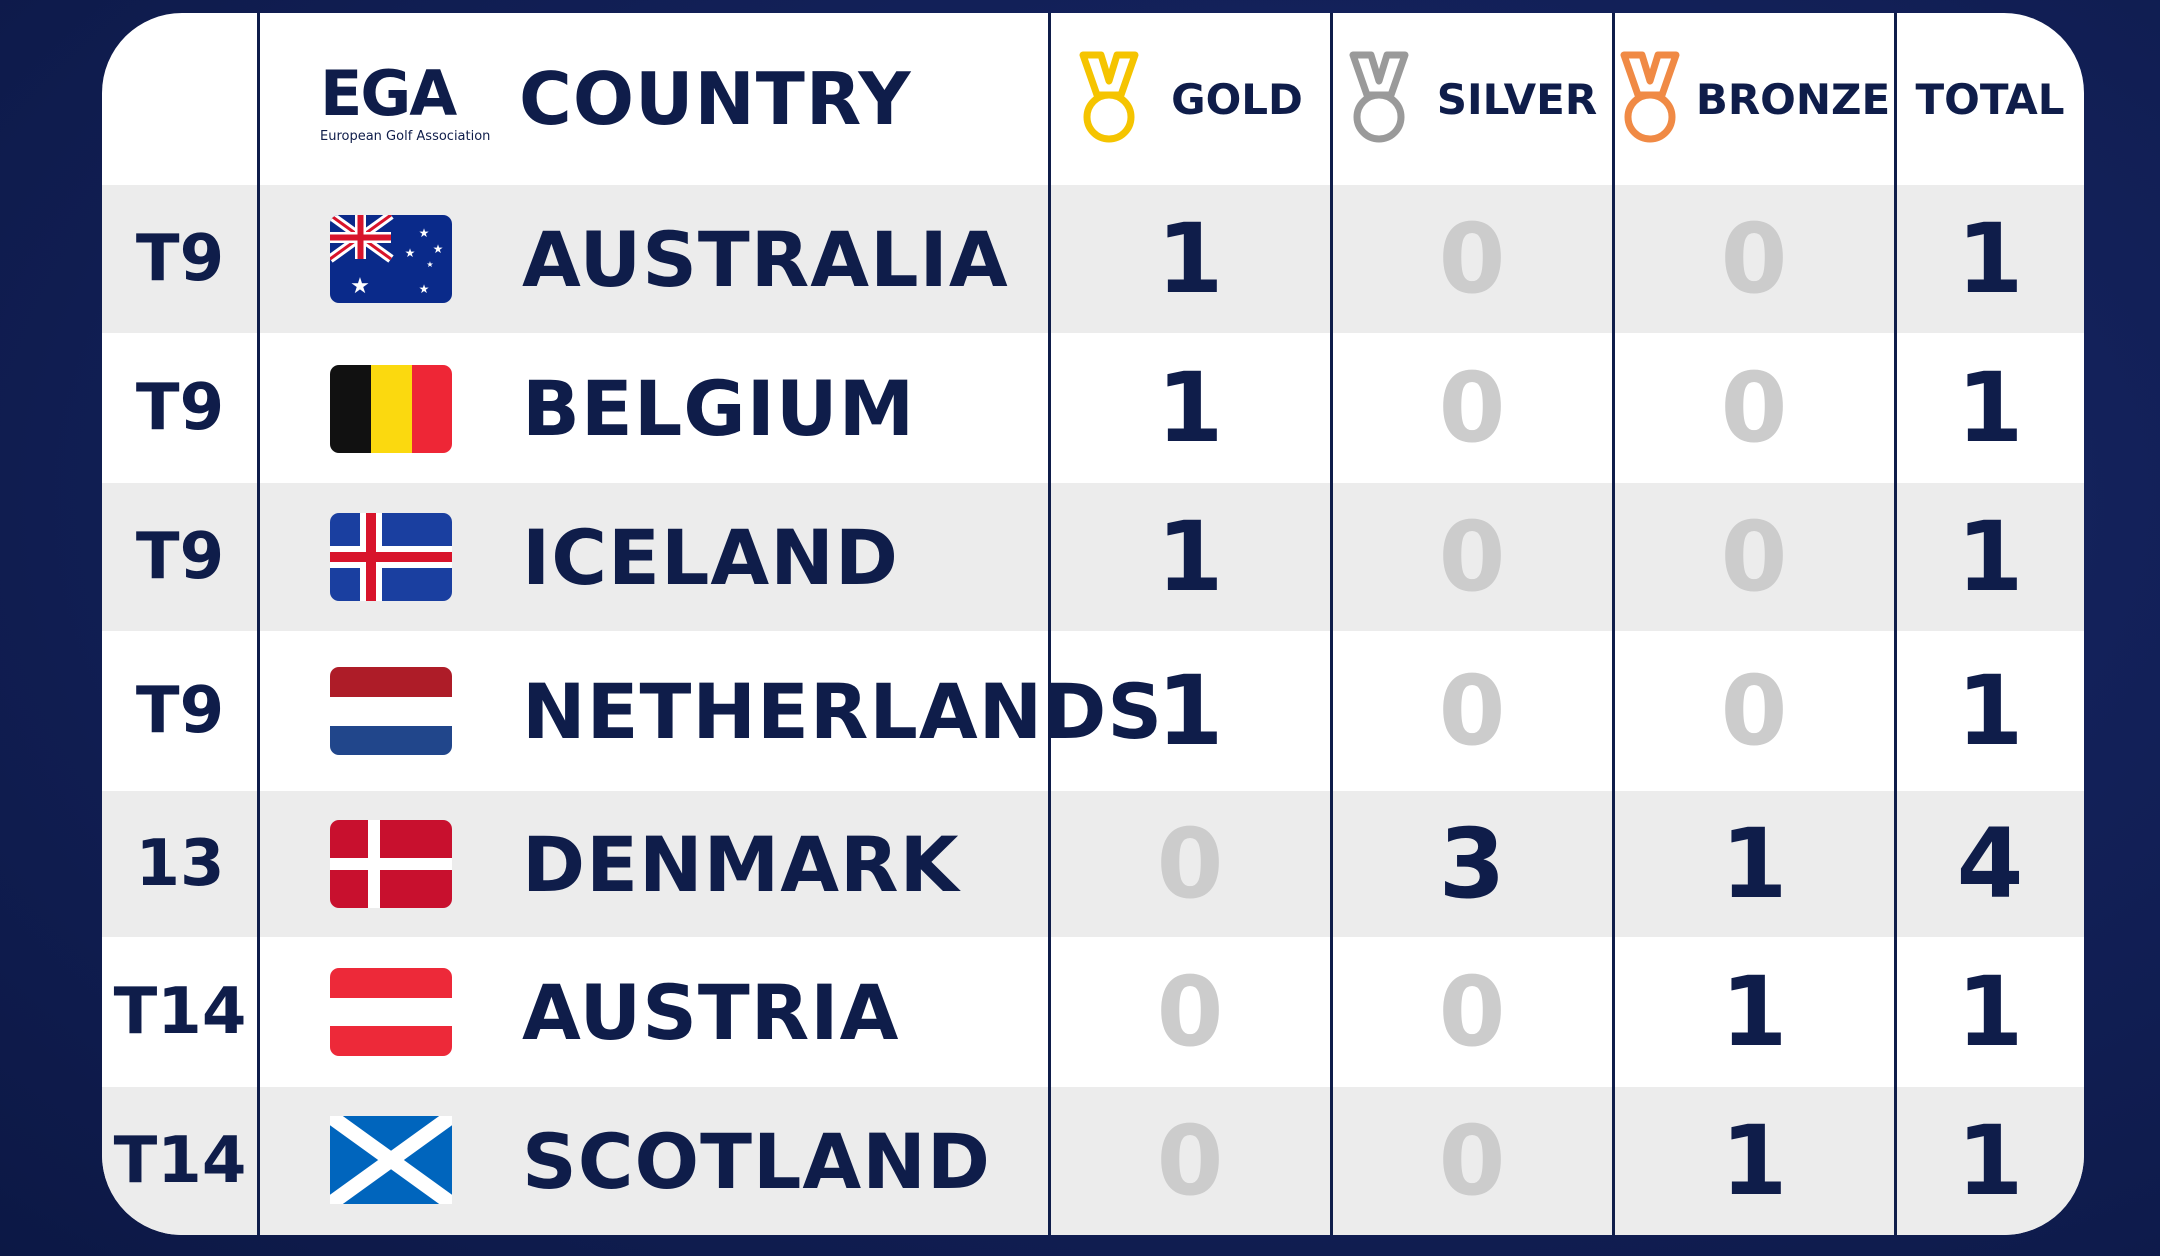 The width and height of the screenshot is (2160, 1256). I want to click on ega-logo: EGA European Golf Association, so click(405, 105).